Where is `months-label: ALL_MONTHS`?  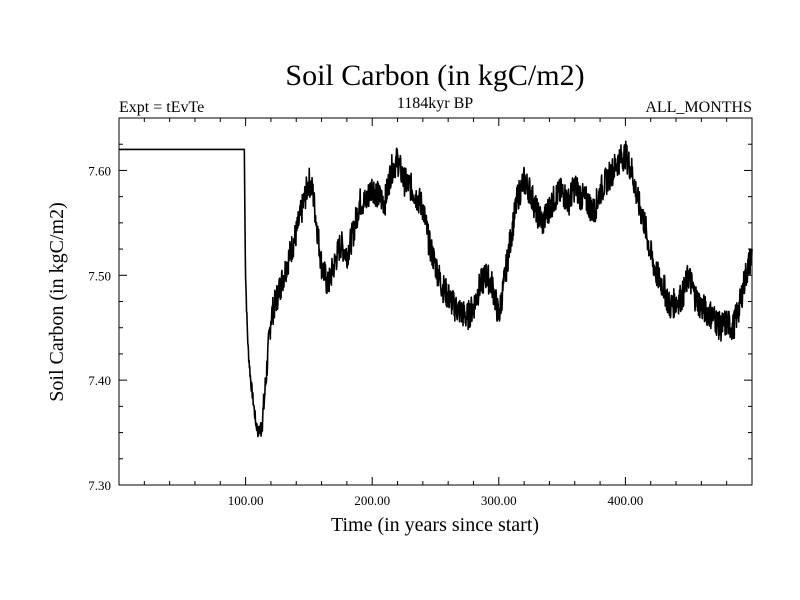 months-label: ALL_MONTHS is located at coordinates (698, 107).